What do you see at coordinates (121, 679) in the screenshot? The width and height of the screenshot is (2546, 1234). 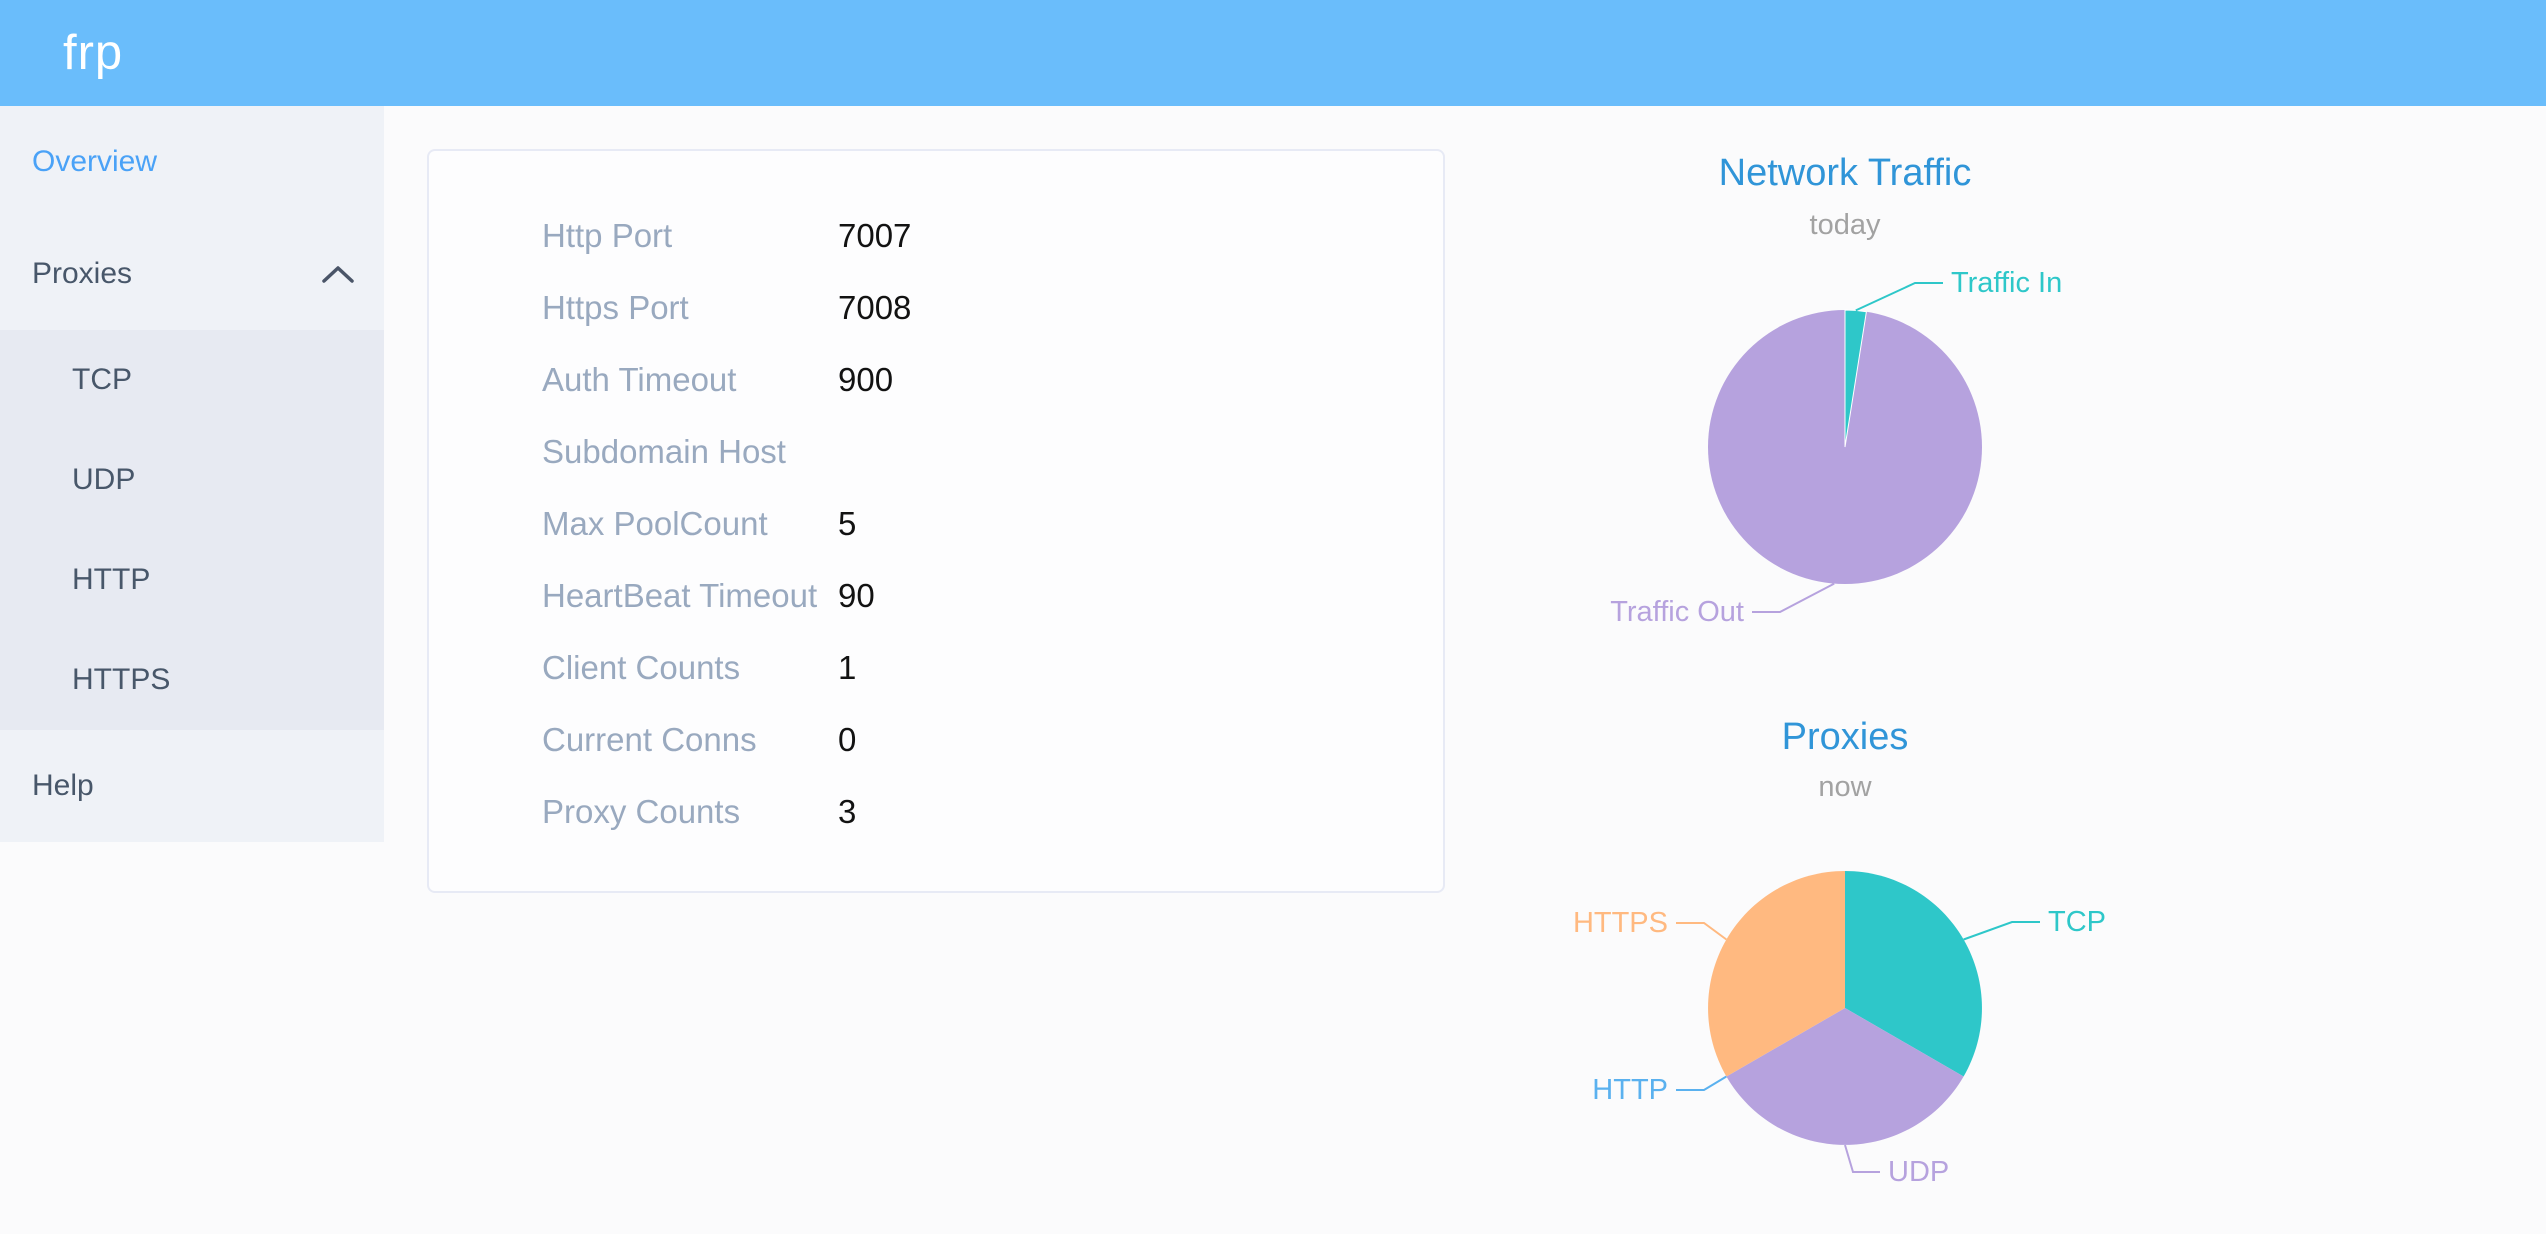 I see `sidebar-item-https-label: HTTPS` at bounding box center [121, 679].